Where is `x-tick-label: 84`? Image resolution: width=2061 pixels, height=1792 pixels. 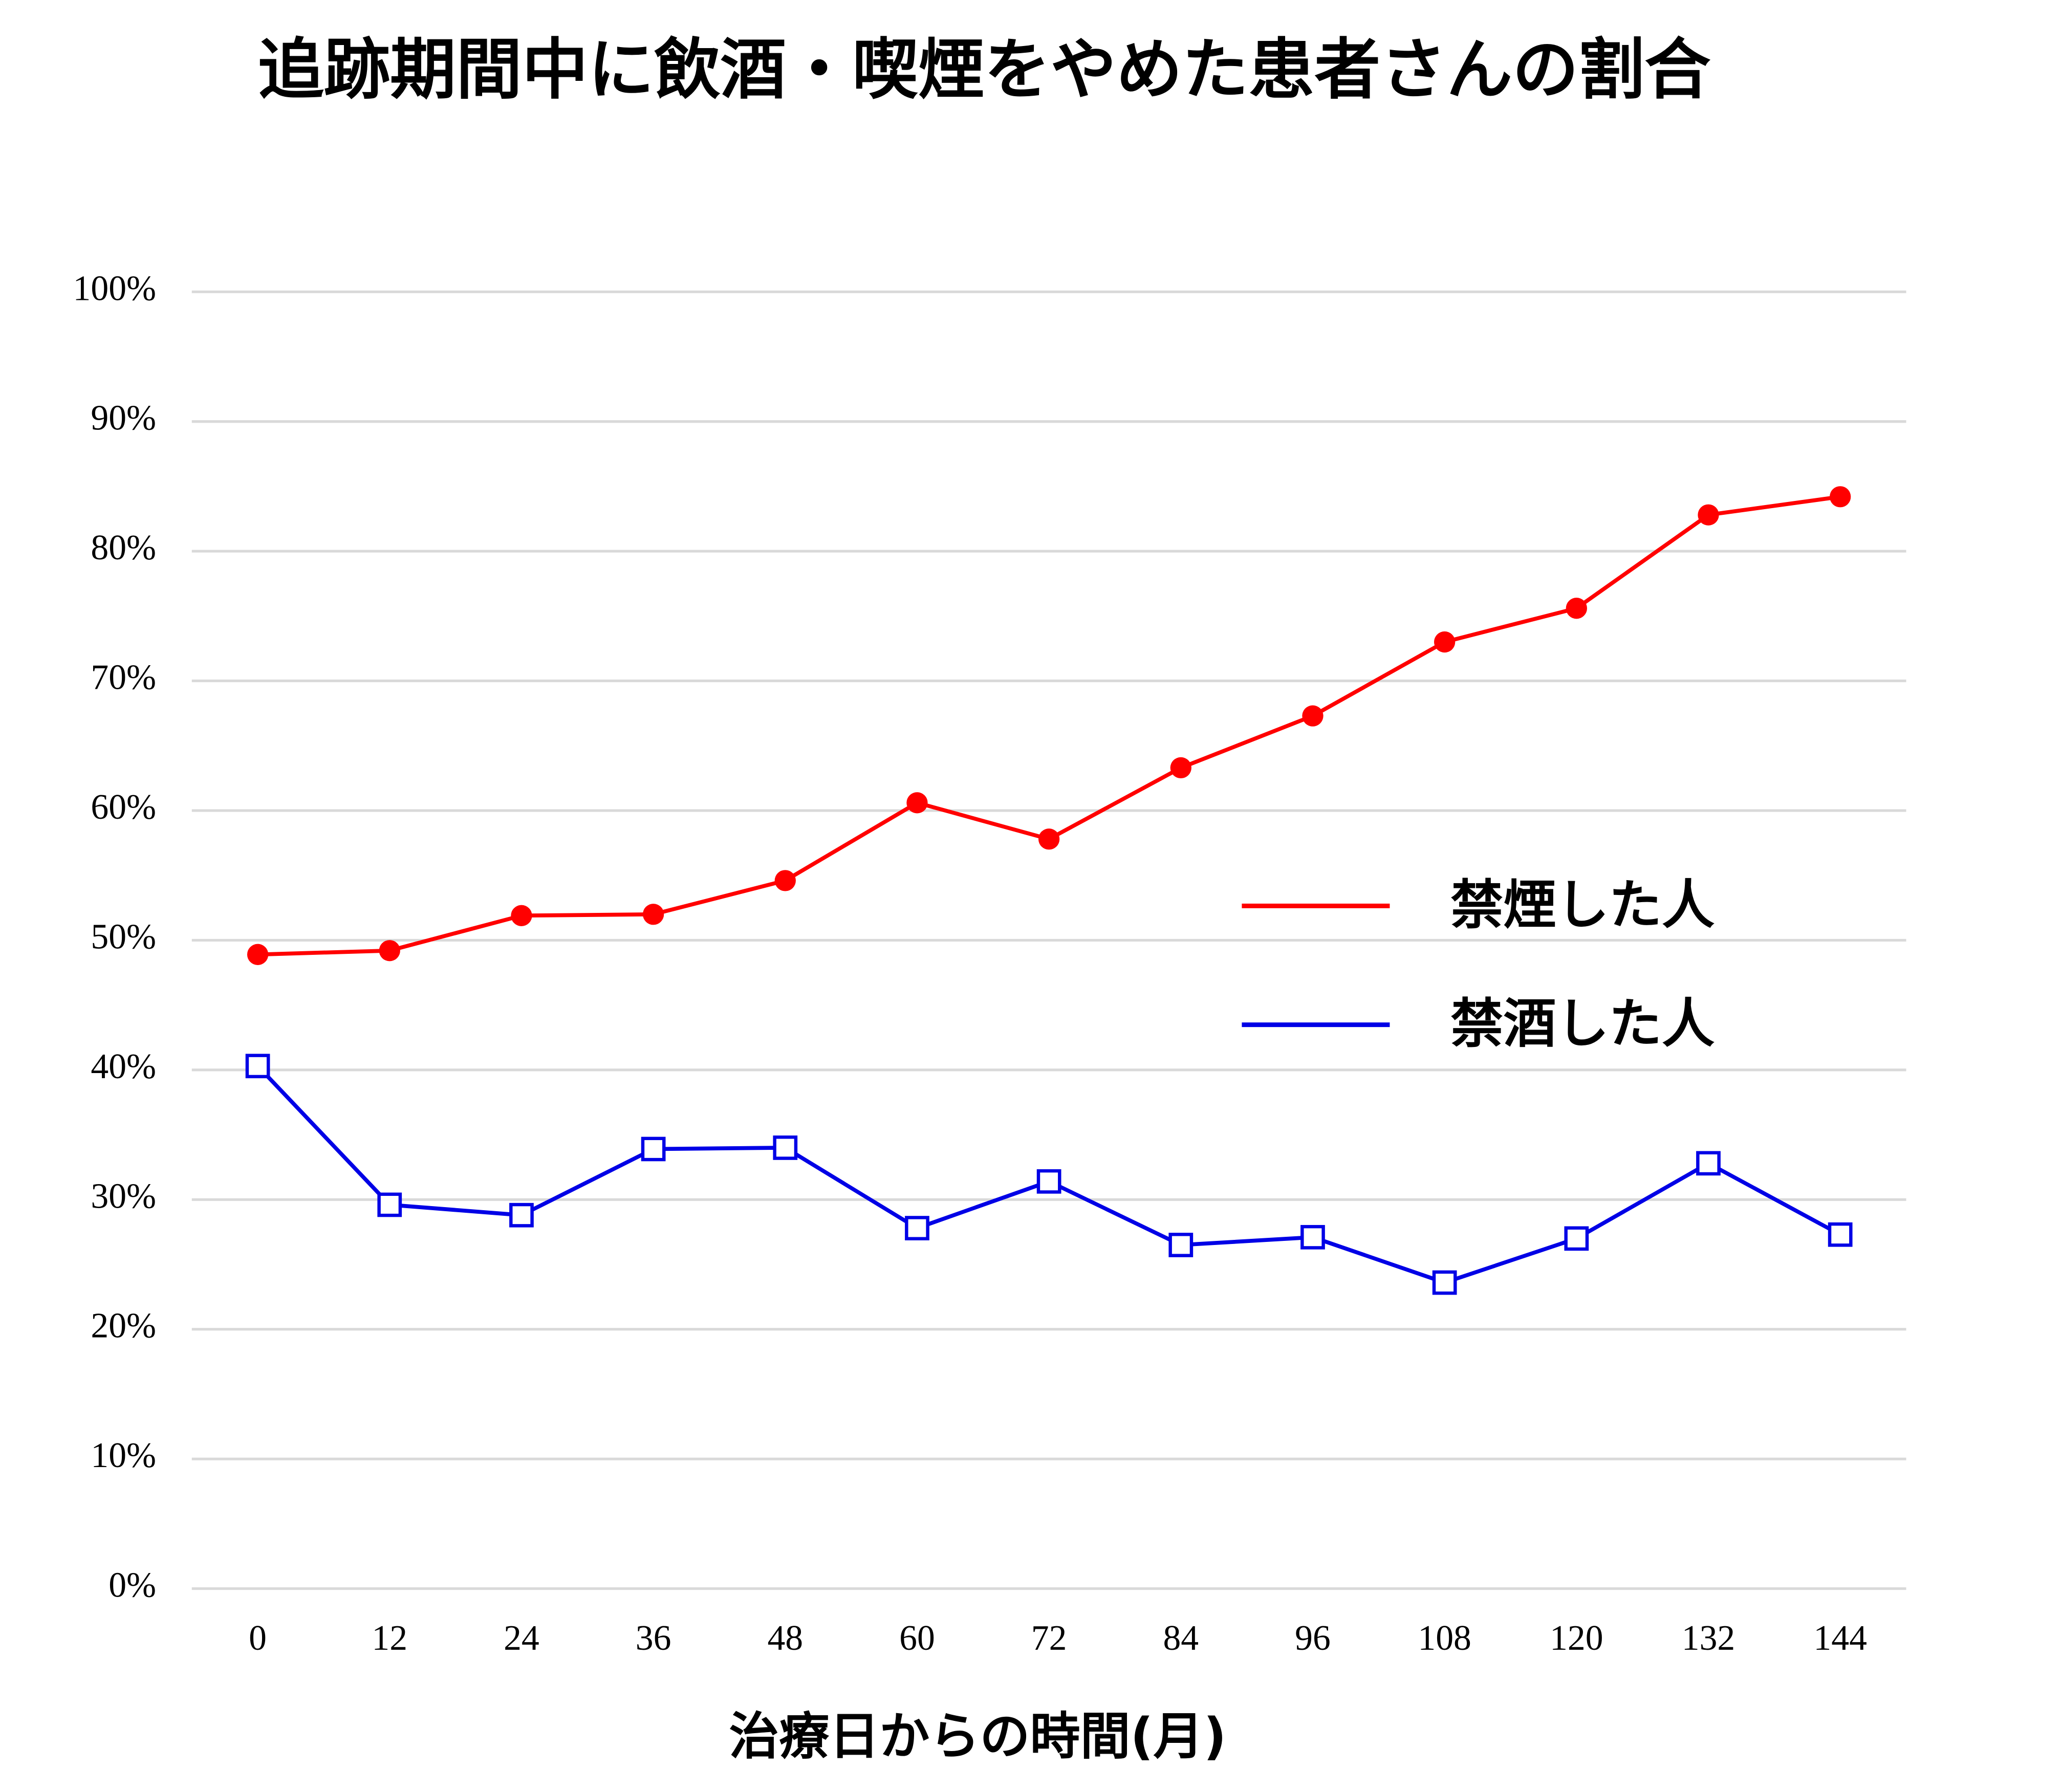
x-tick-label: 84 is located at coordinates (1181, 1638).